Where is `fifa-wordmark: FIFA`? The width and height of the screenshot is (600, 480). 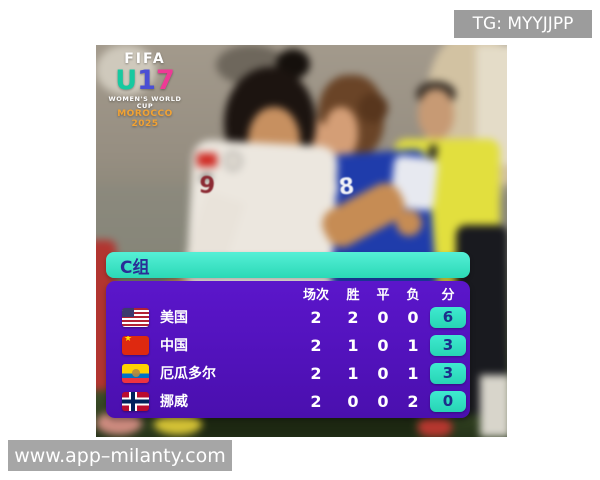 fifa-wordmark: FIFA is located at coordinates (145, 59).